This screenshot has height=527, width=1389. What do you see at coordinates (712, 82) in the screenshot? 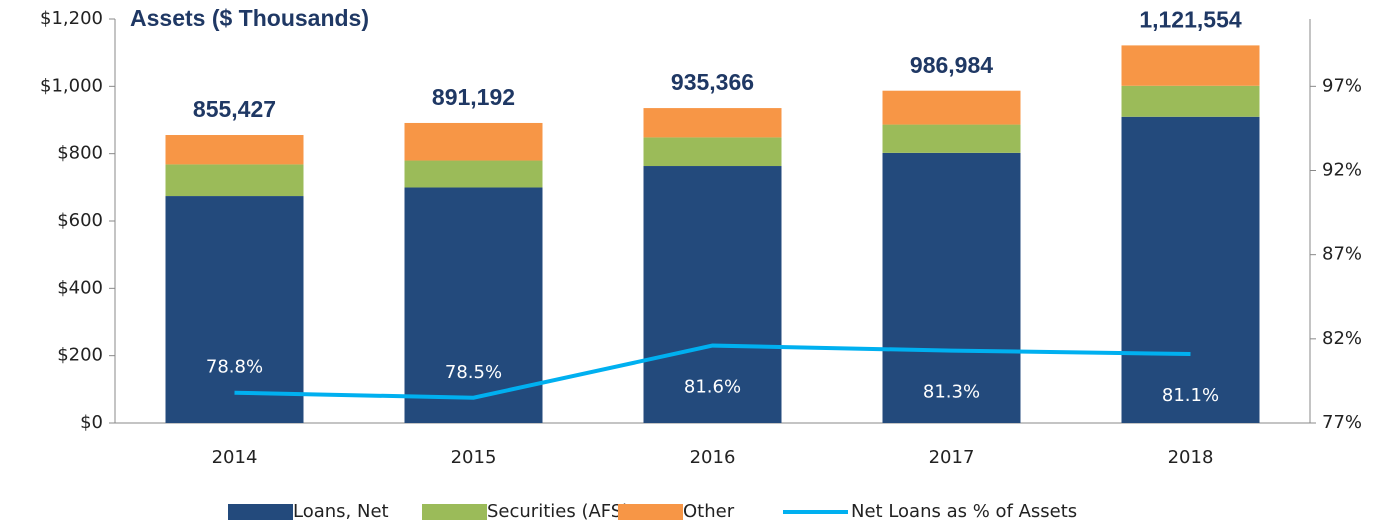
I see `total-label: 935,366` at bounding box center [712, 82].